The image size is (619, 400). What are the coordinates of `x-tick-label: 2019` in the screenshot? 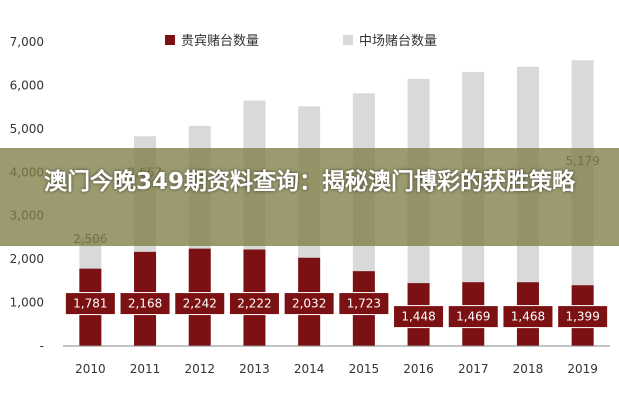 It's located at (582, 369).